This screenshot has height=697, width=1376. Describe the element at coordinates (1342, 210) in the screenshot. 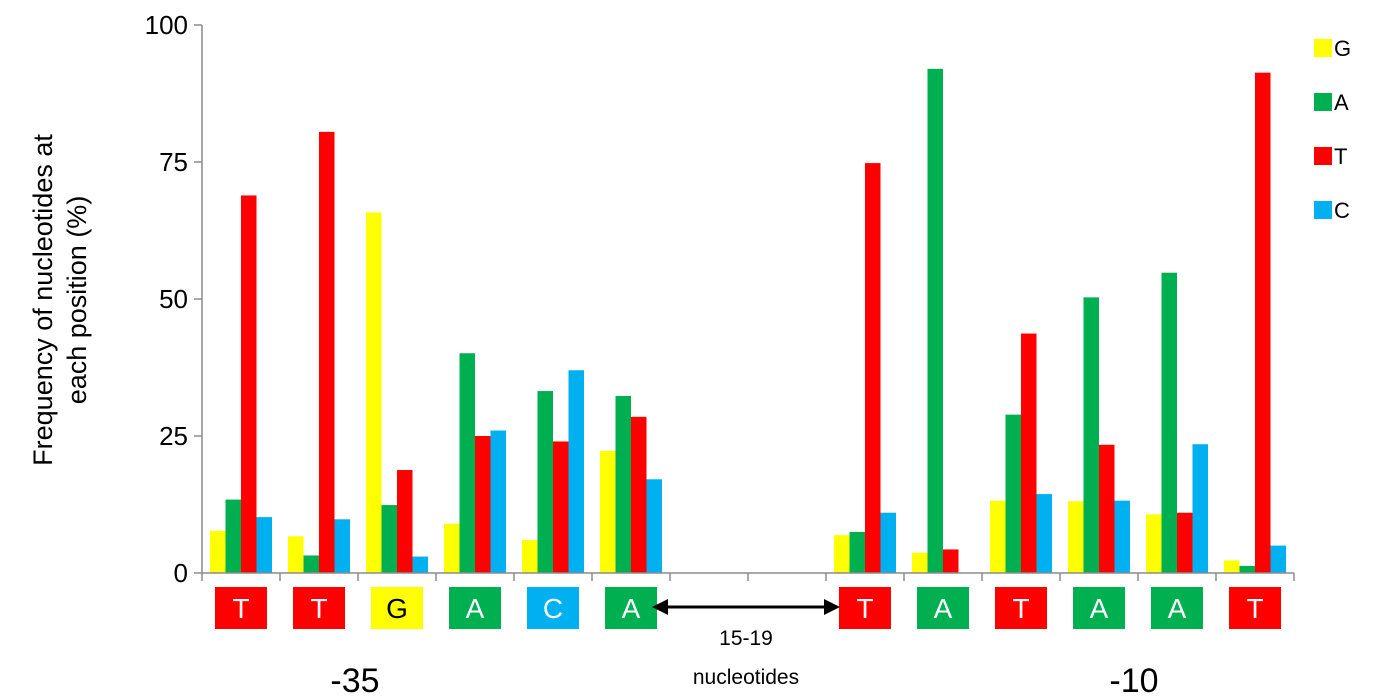

I see `legend-label-c: C` at that location.